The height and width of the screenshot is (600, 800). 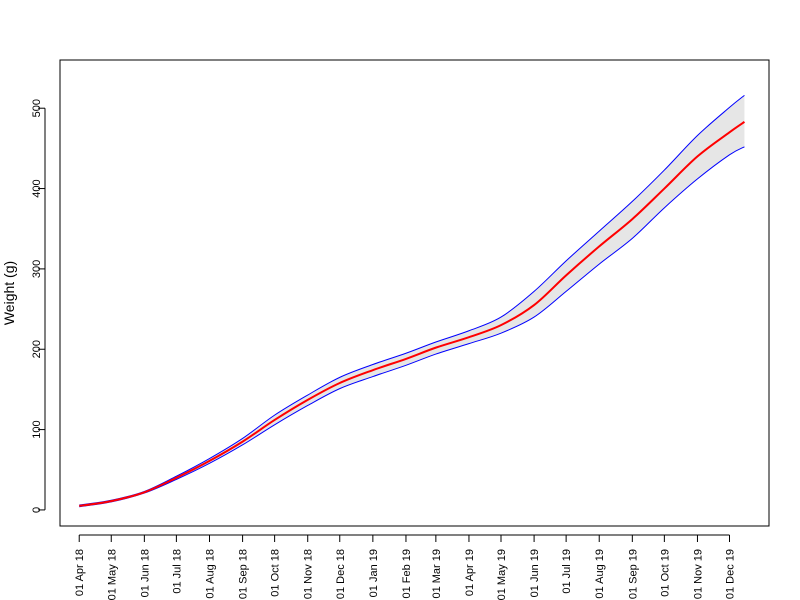 What do you see at coordinates (177, 571) in the screenshot?
I see `x-tick-label: 01 Jul 18` at bounding box center [177, 571].